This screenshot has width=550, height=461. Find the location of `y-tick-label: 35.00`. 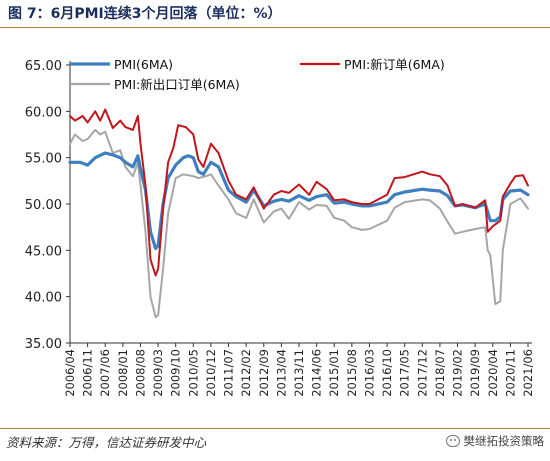

y-tick-label: 35.00 is located at coordinates (43, 344).